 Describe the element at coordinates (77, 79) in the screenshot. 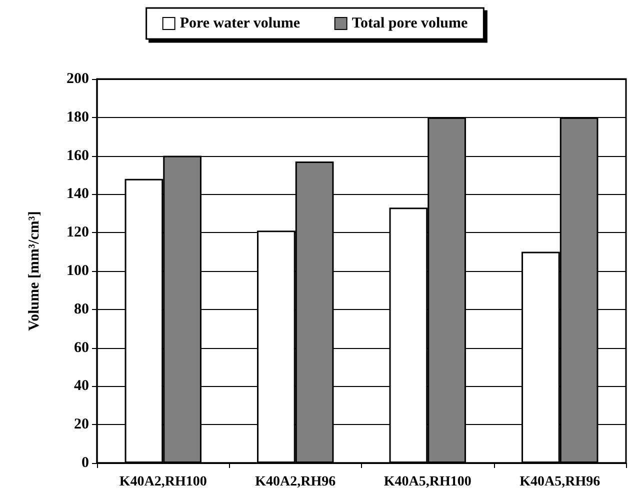

I see `y-tick-label: 200` at that location.